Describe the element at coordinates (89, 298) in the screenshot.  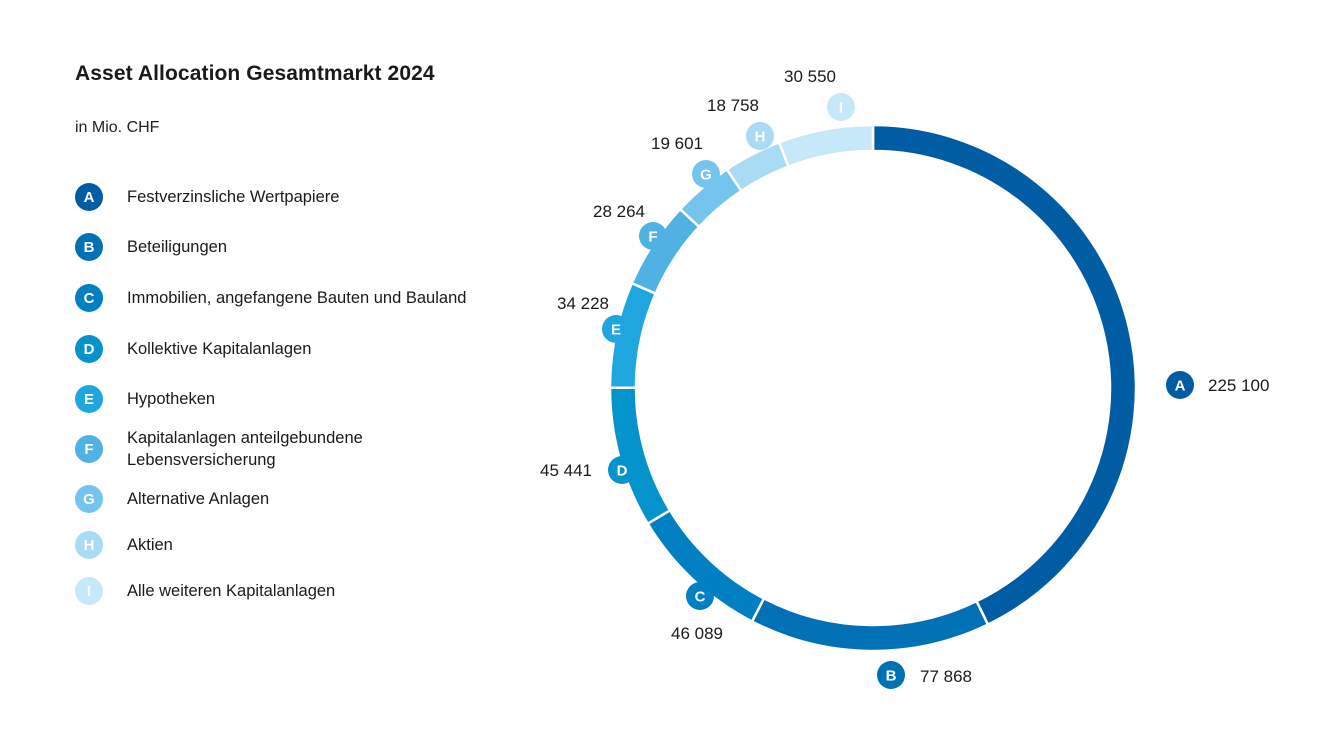
I see `legend-badge-c: C` at that location.